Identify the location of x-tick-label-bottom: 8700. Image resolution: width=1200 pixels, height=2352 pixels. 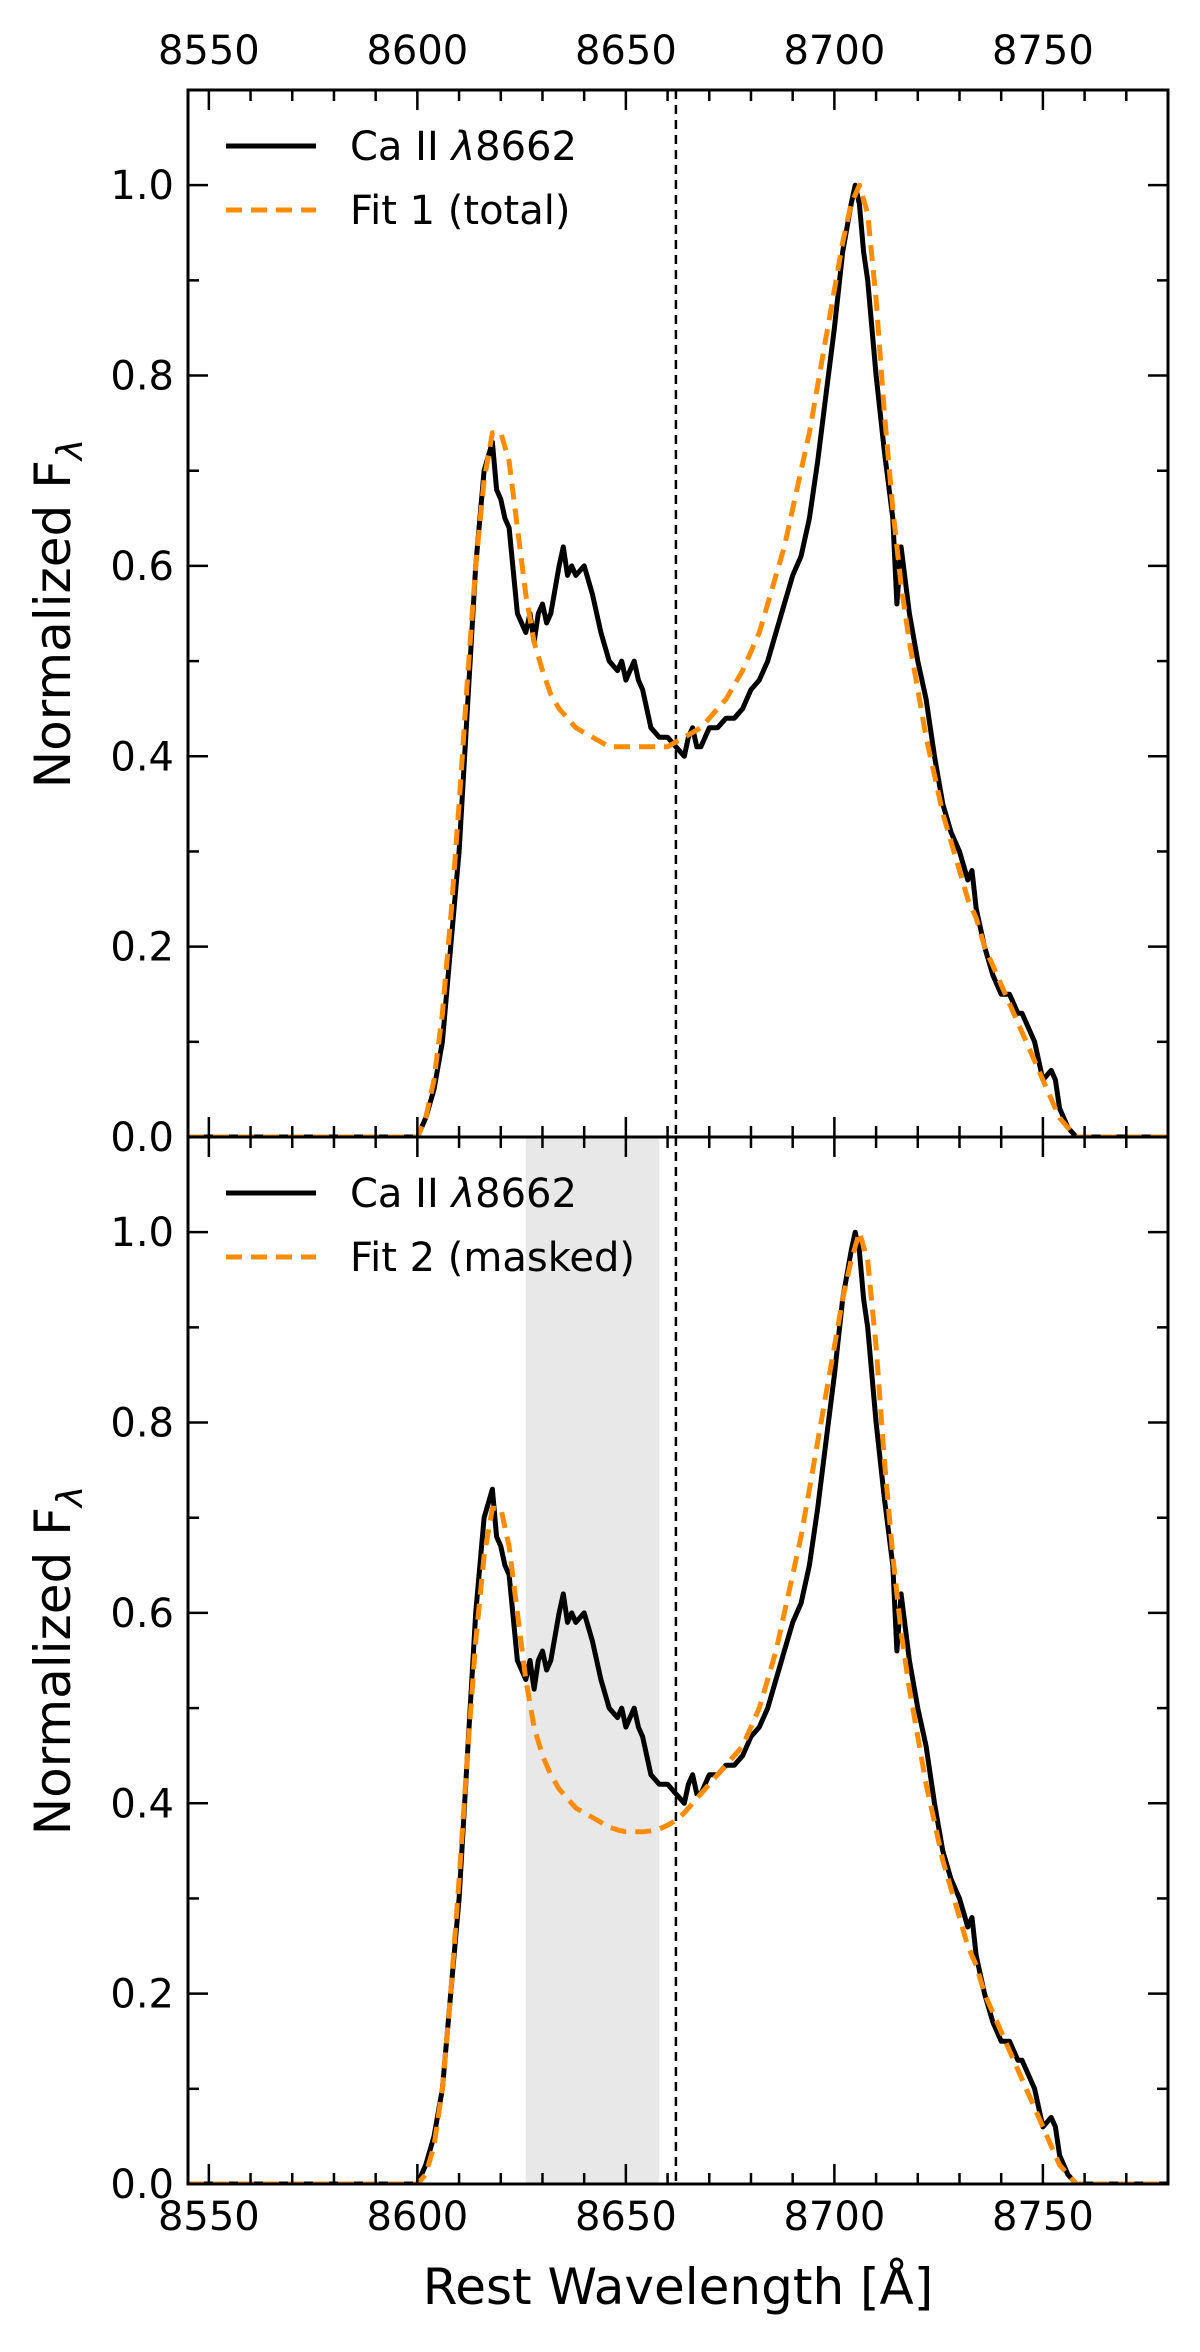
(834, 2217).